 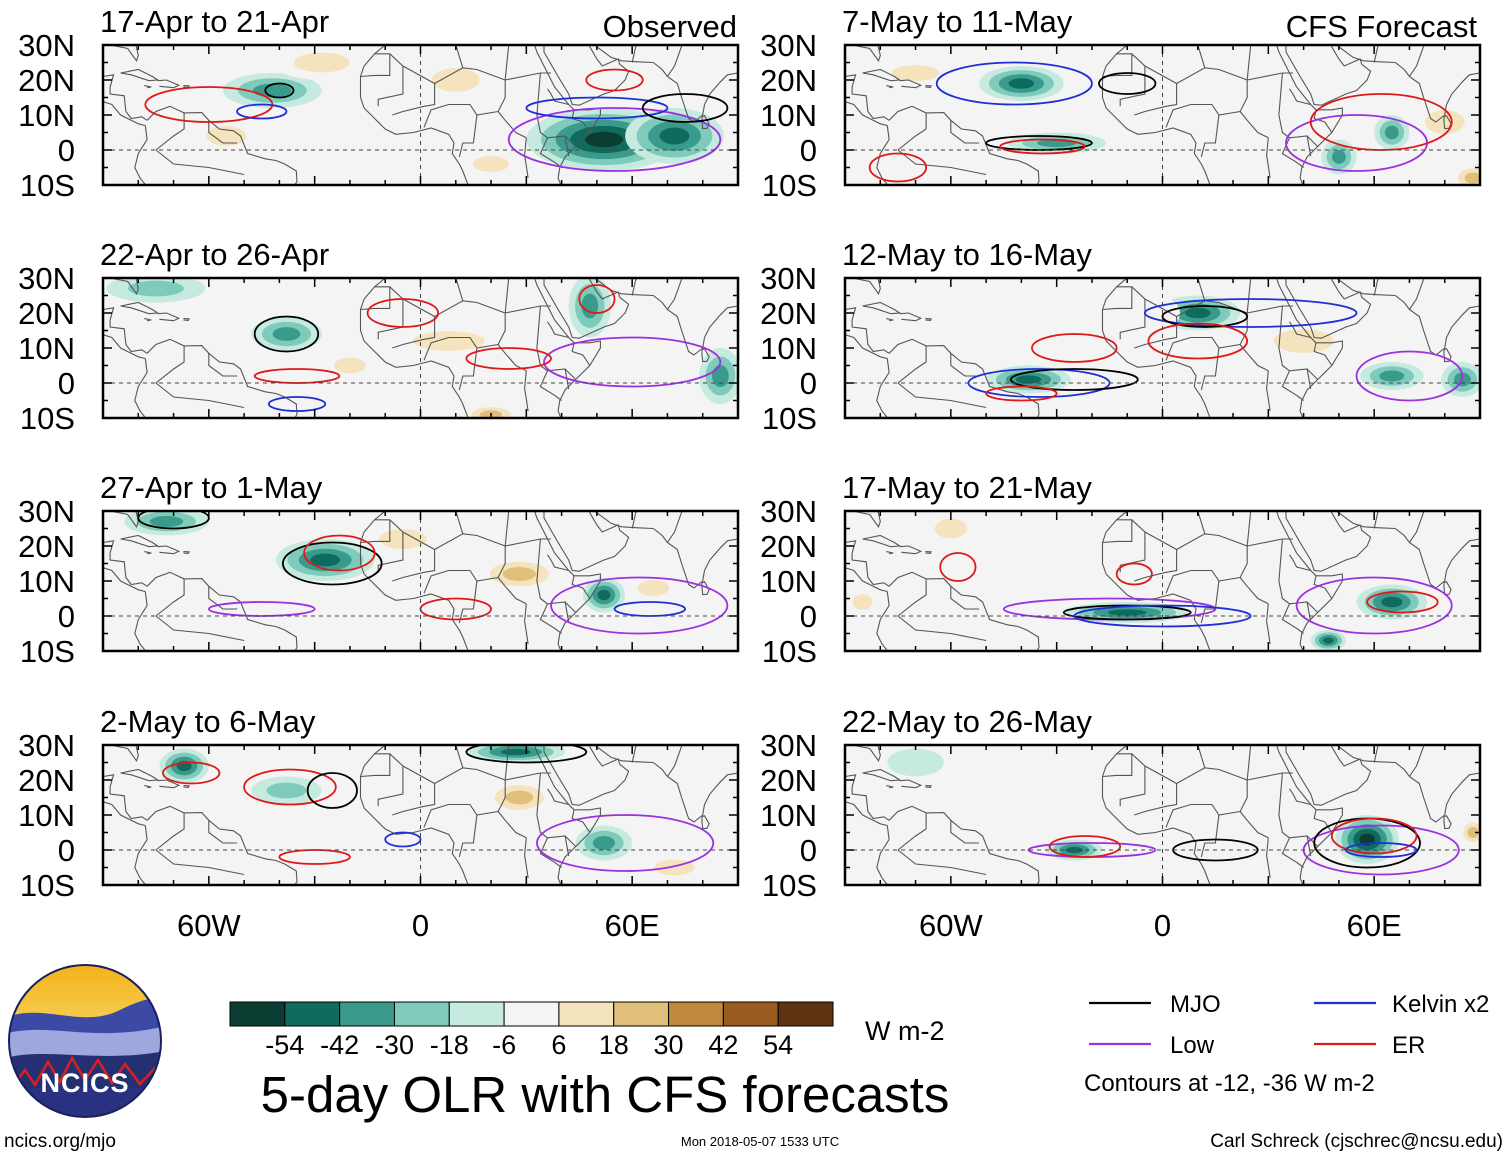 I want to click on legend-item-kelvin-x2: Kelvin x2, so click(x=1401, y=1004).